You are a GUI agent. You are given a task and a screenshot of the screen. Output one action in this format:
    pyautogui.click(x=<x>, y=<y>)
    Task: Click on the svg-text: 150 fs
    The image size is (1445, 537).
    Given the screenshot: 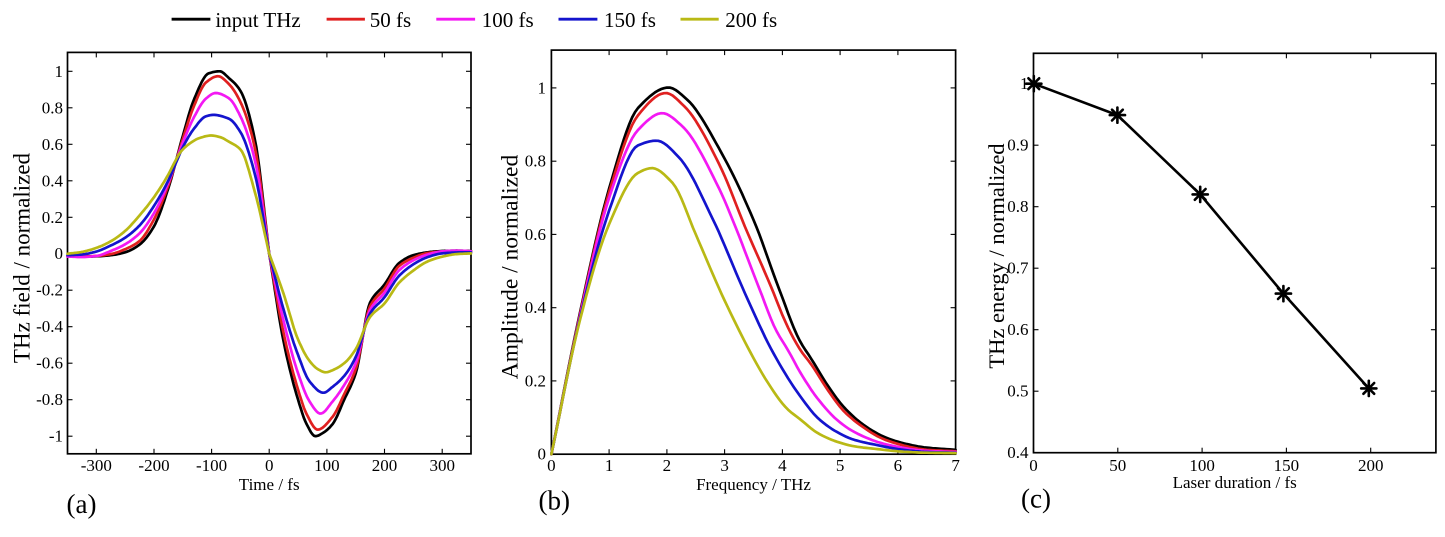 What is the action you would take?
    pyautogui.click(x=630, y=20)
    